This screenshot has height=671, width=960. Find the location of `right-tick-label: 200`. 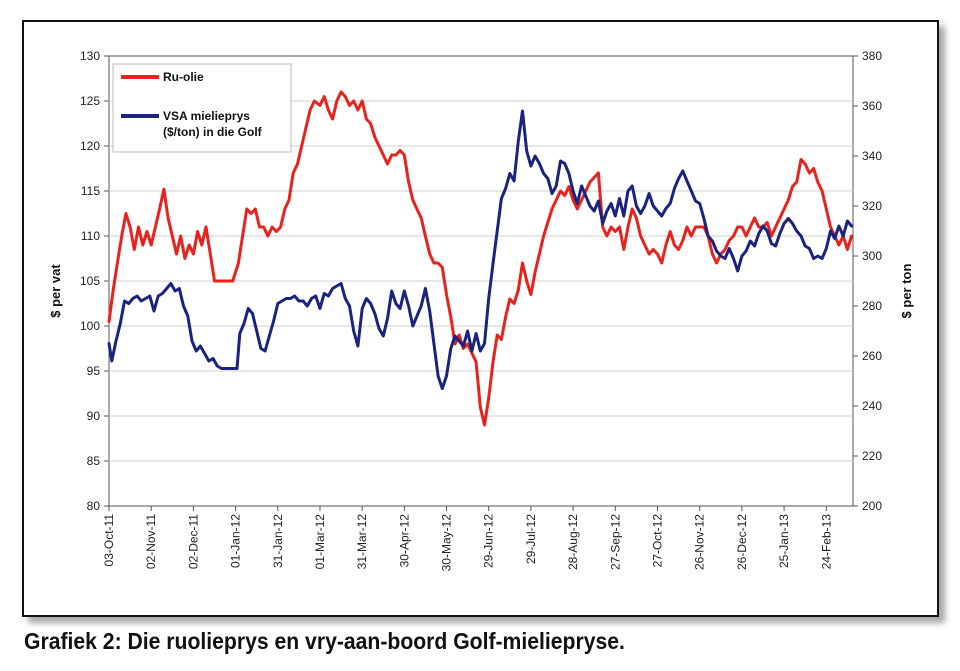

right-tick-label: 200 is located at coordinates (872, 506).